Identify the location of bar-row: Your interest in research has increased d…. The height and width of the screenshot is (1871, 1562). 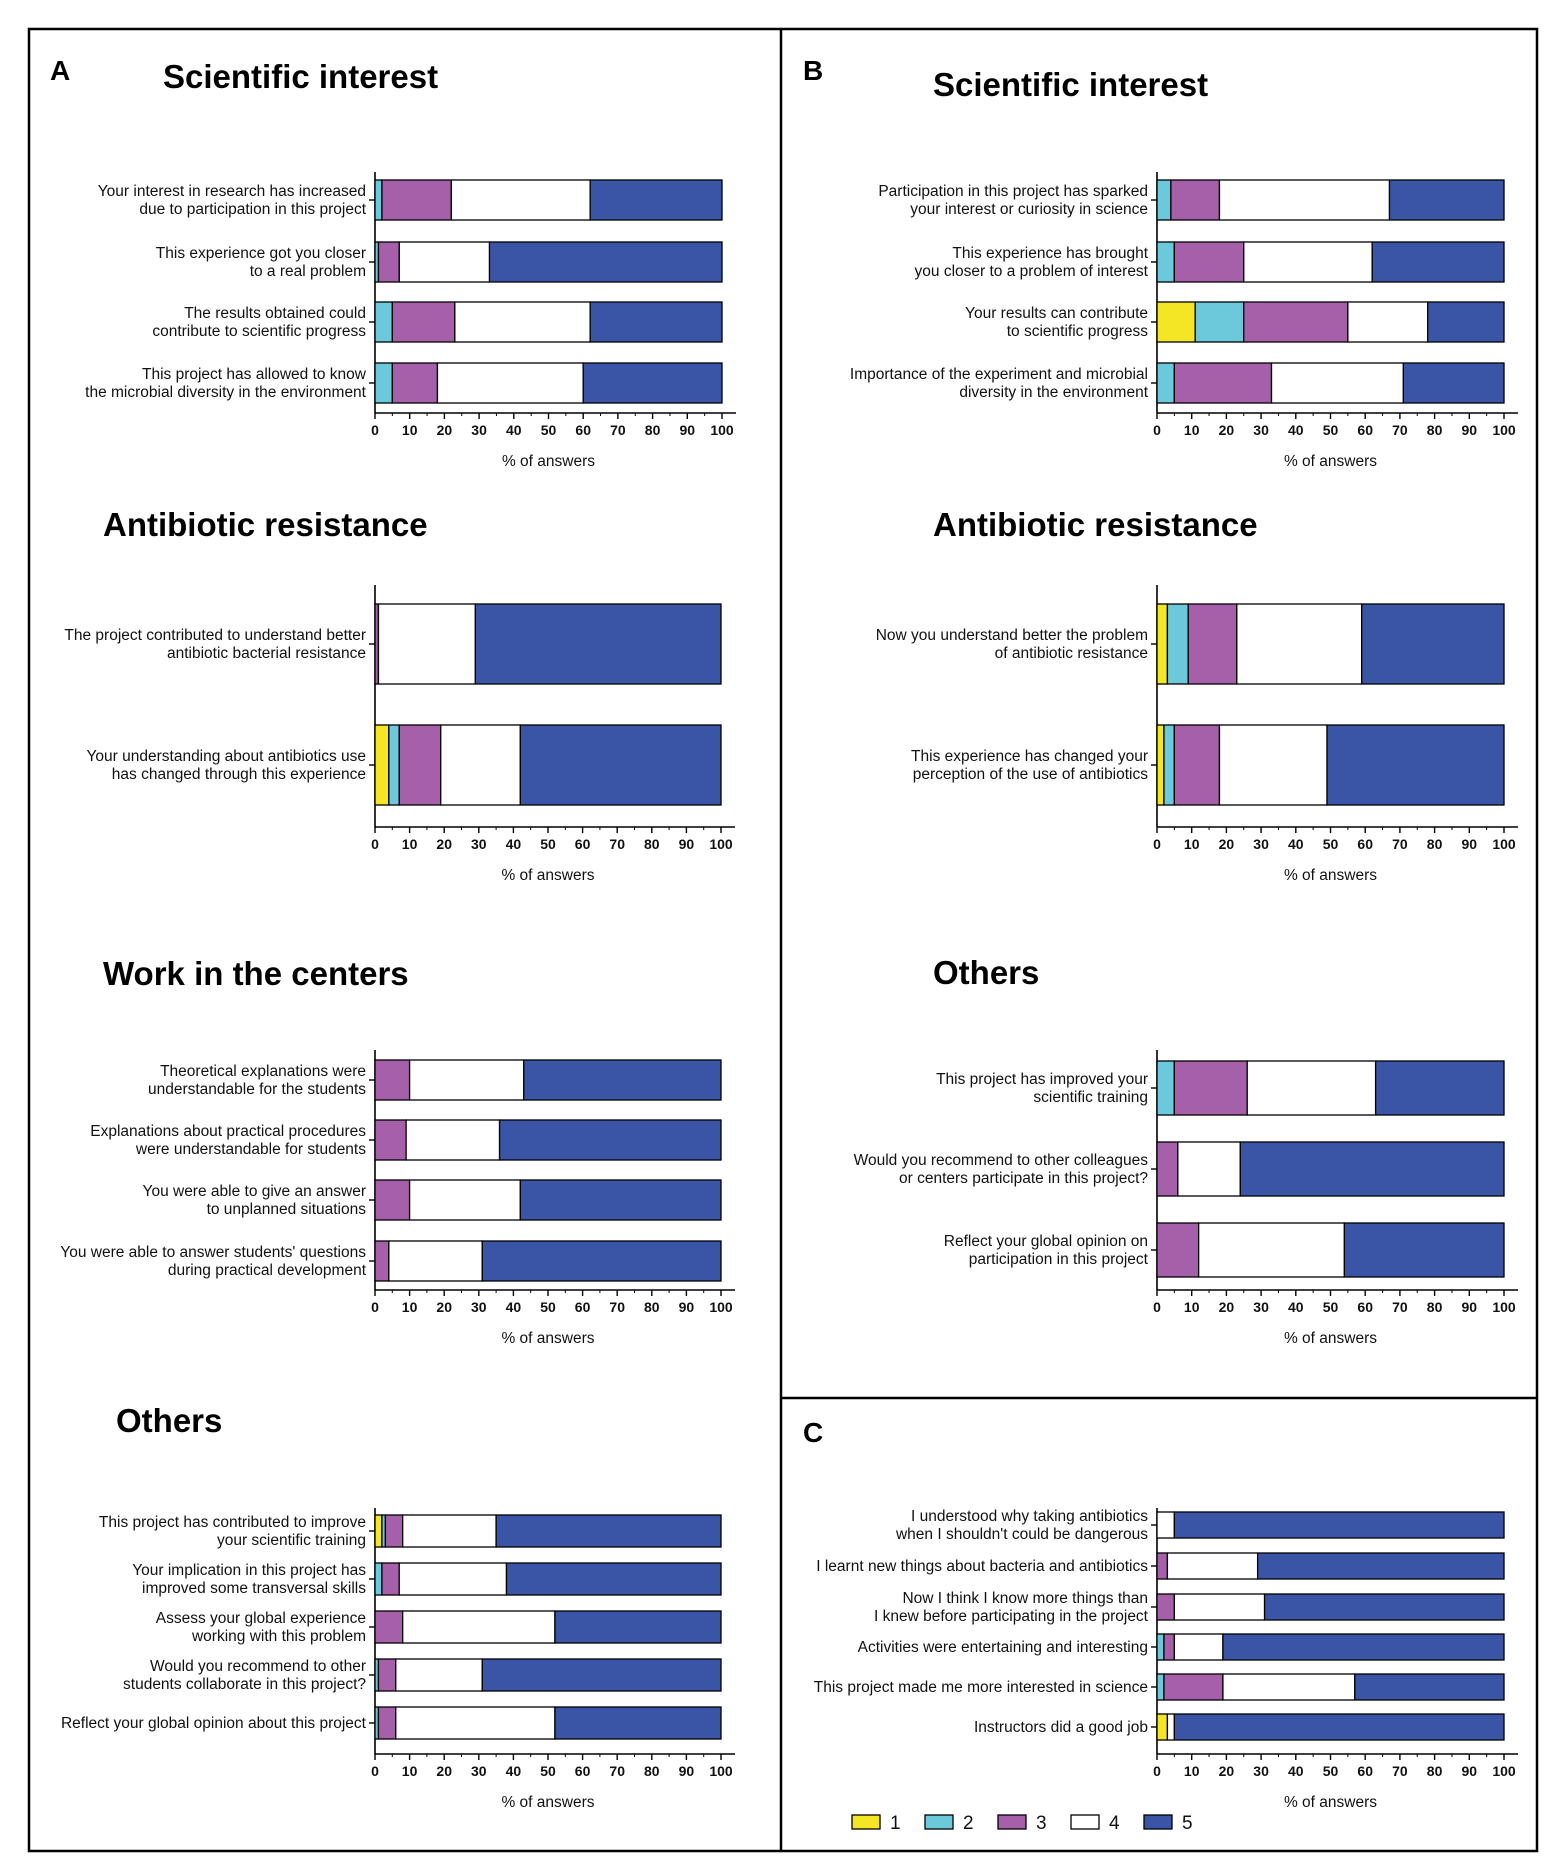
(410, 200).